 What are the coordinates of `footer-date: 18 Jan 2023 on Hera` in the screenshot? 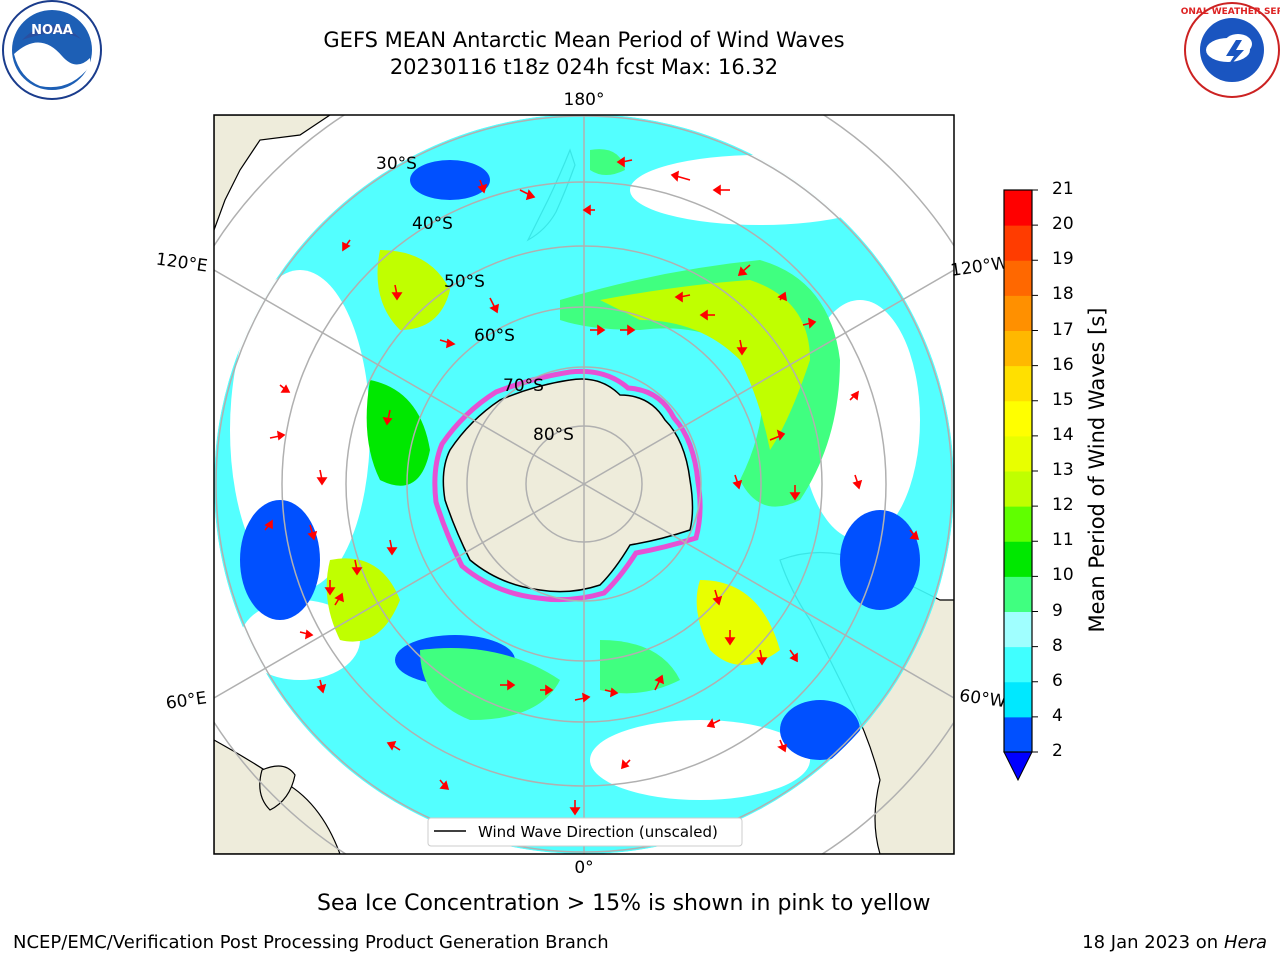 It's located at (1174, 942).